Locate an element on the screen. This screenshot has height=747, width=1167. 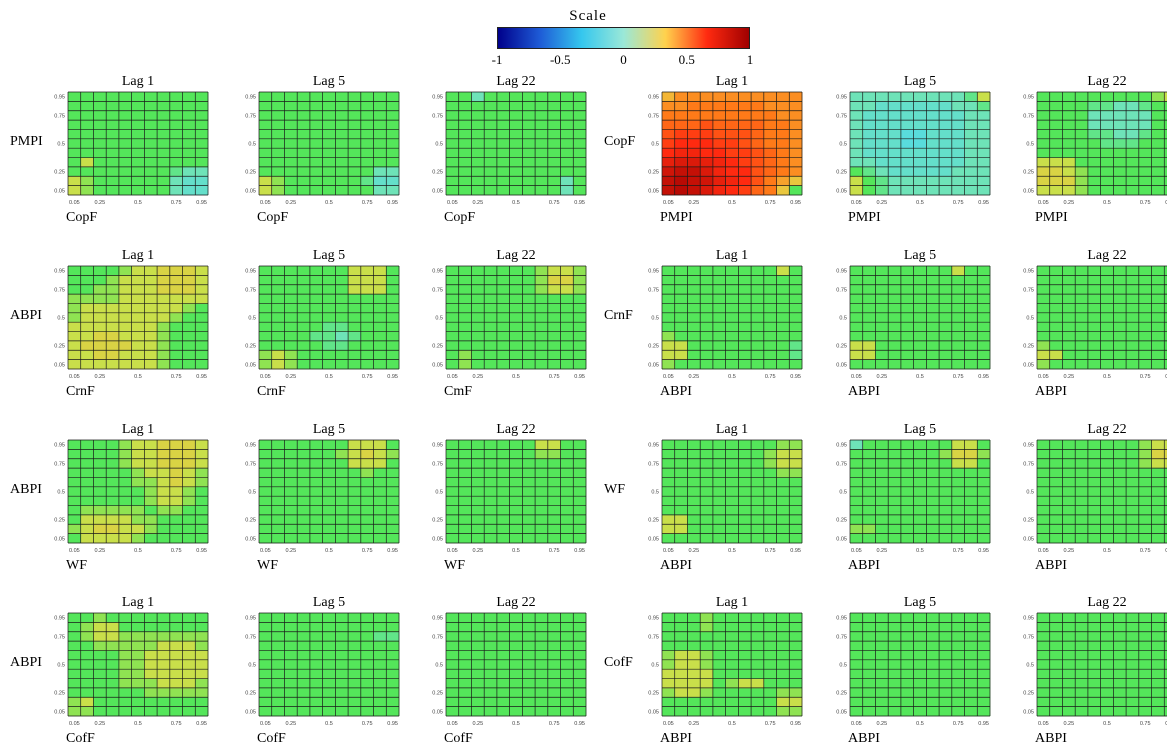
panel-title: Lag 22 is located at coordinates (516, 81).